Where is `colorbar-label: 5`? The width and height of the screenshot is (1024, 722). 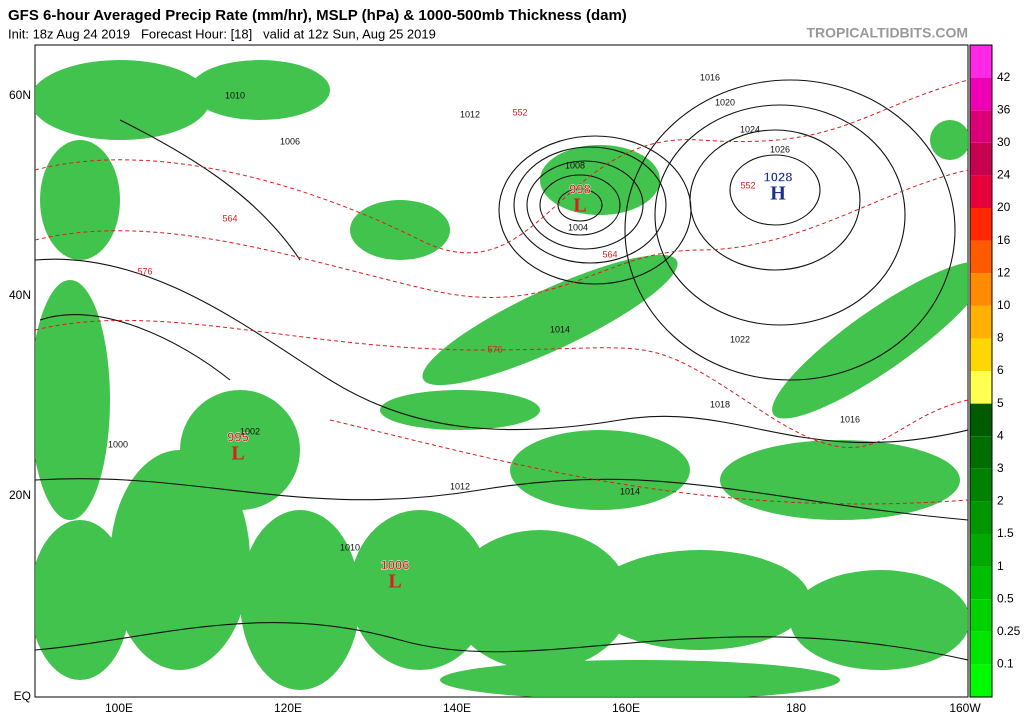
colorbar-label: 5 is located at coordinates (1000, 403).